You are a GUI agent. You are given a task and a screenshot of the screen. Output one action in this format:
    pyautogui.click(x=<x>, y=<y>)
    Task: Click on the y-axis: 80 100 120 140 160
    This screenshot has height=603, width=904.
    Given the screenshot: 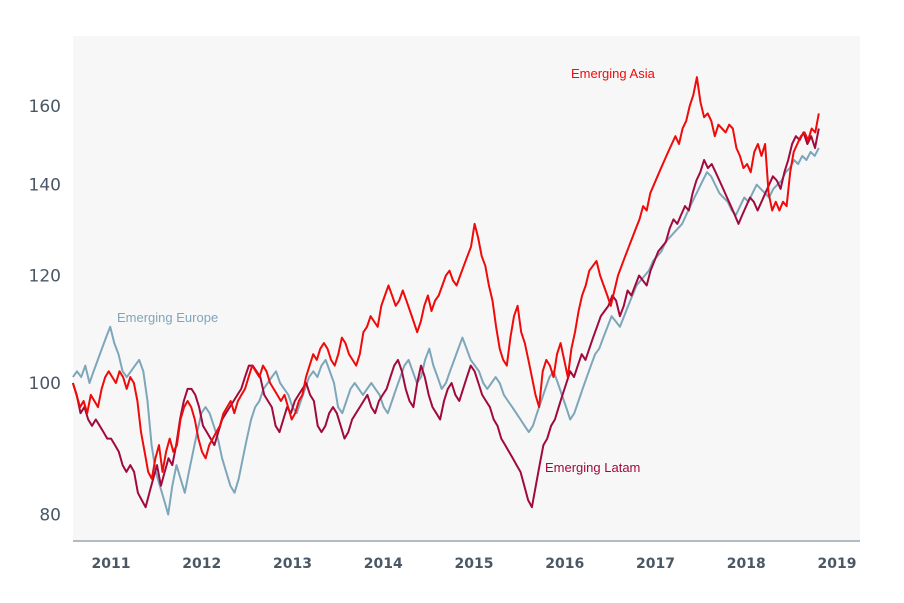 What is the action you would take?
    pyautogui.click(x=45, y=311)
    